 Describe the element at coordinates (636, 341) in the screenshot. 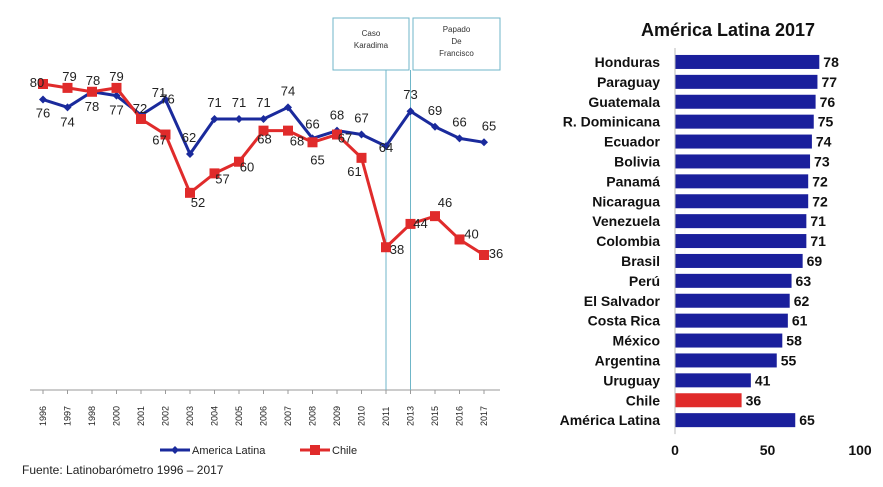

I see `category-label: México` at that location.